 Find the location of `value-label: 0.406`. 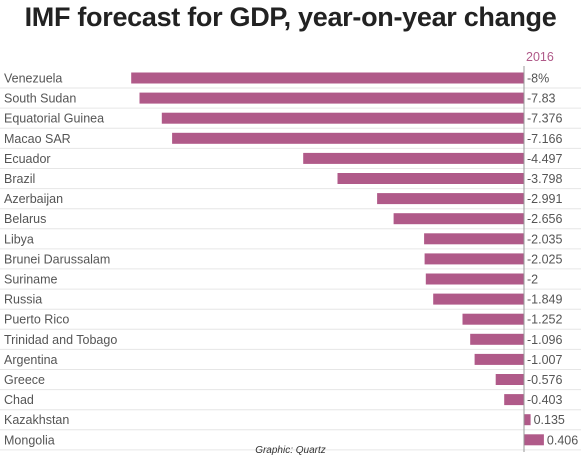

value-label: 0.406 is located at coordinates (562, 440).